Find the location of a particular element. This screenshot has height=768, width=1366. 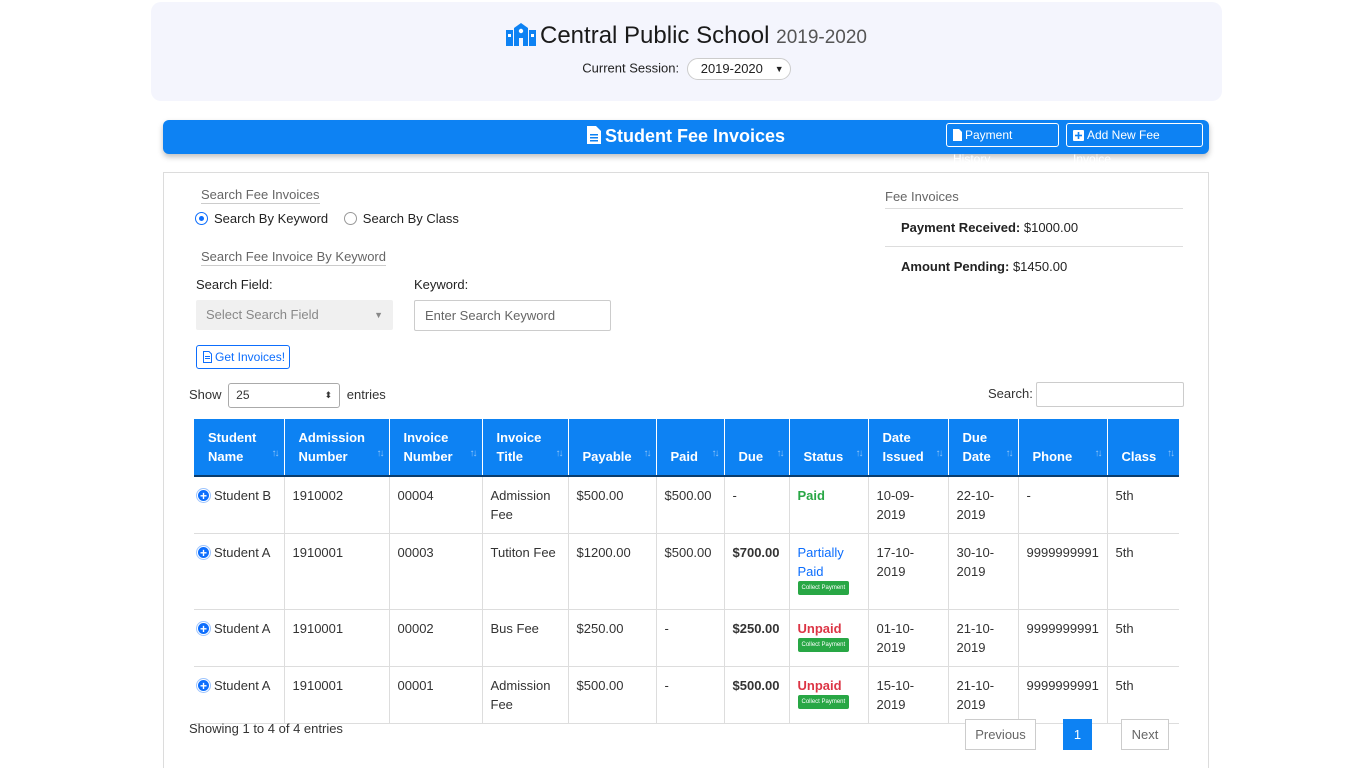

session-label: Current Session: is located at coordinates (631, 68).